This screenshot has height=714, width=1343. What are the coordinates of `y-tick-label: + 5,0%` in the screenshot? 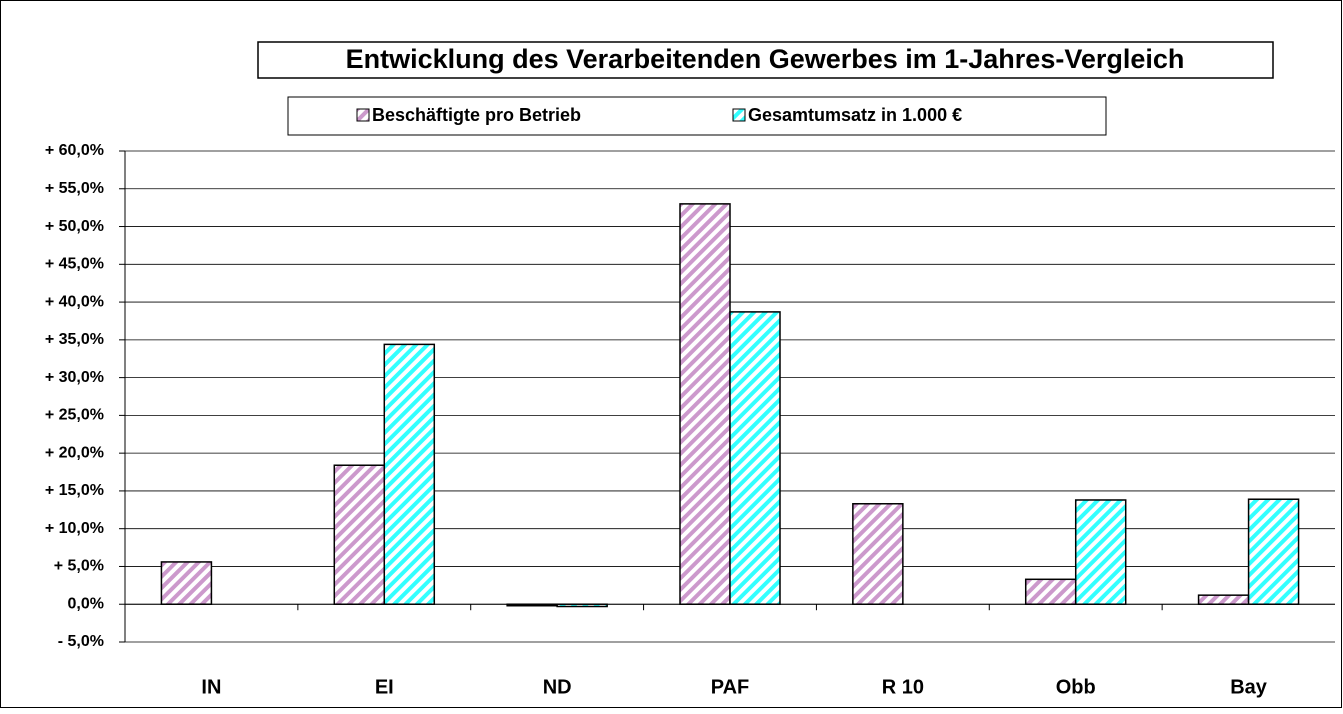 It's located at (79, 566).